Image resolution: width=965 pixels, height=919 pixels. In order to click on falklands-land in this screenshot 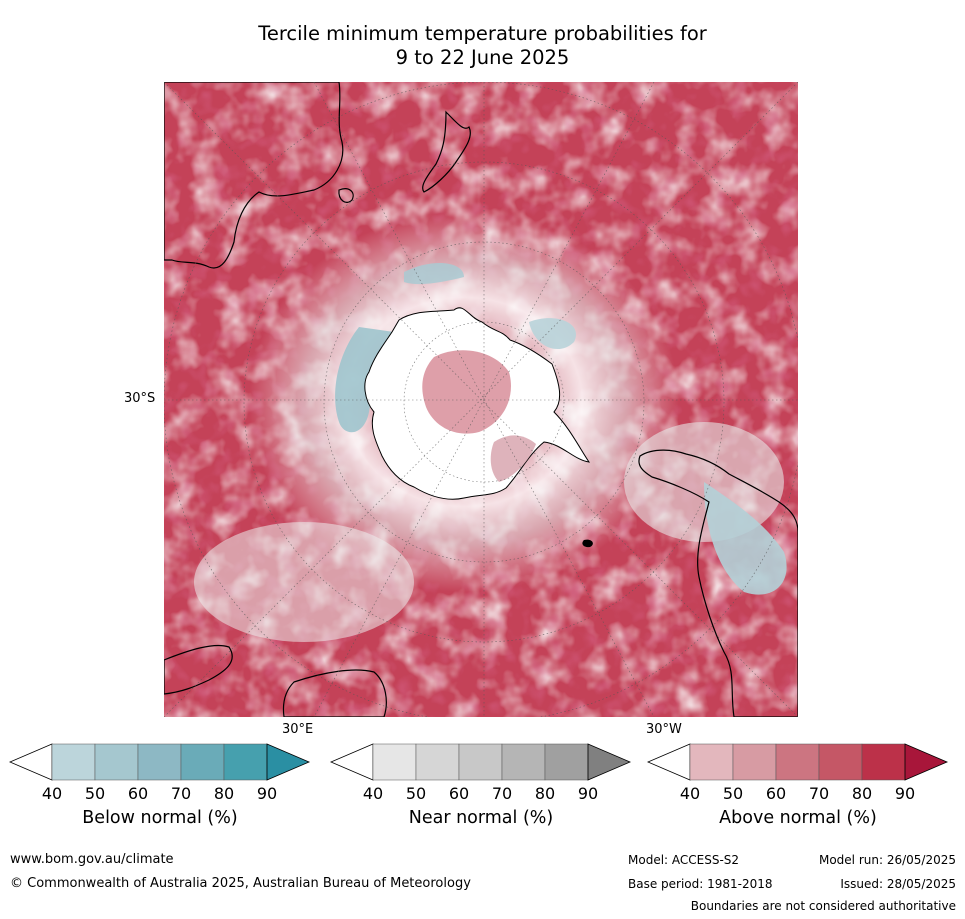, I will do `click(587, 543)`.